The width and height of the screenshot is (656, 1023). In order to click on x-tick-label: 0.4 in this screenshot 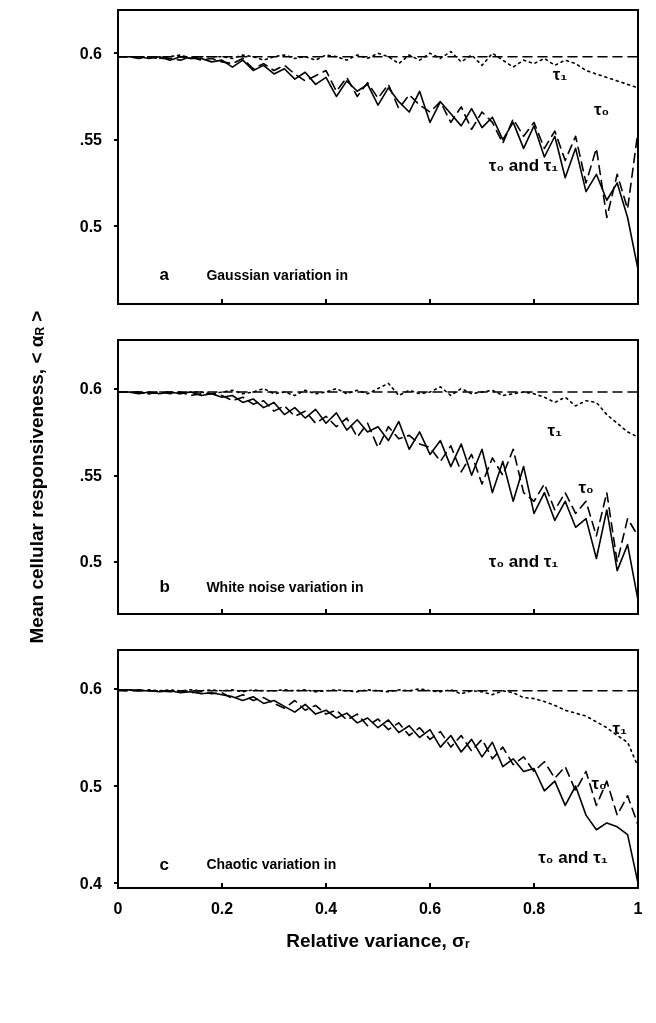, I will do `click(326, 908)`.